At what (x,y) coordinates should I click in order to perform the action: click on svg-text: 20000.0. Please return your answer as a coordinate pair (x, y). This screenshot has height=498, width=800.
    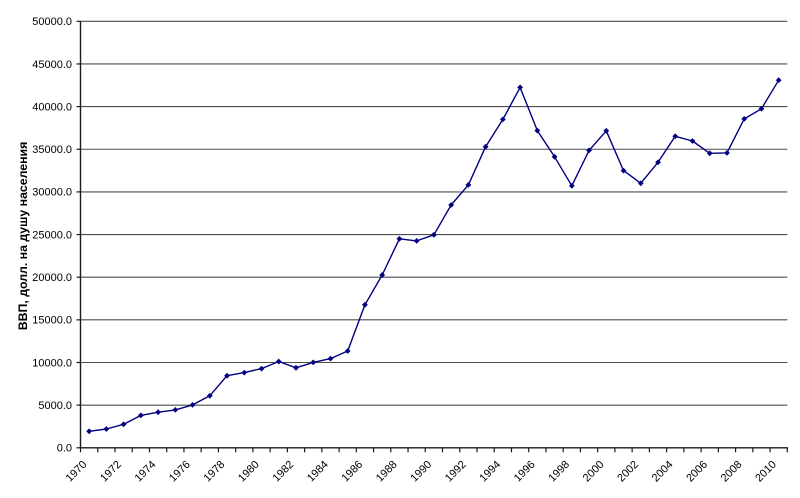
    Looking at the image, I should click on (52, 278).